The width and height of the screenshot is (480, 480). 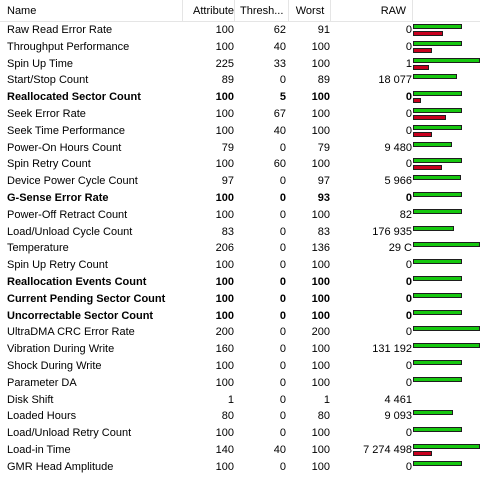 What do you see at coordinates (240, 467) in the screenshot?
I see `table-row: GMR Head Amplitude 100 0 100 0` at bounding box center [240, 467].